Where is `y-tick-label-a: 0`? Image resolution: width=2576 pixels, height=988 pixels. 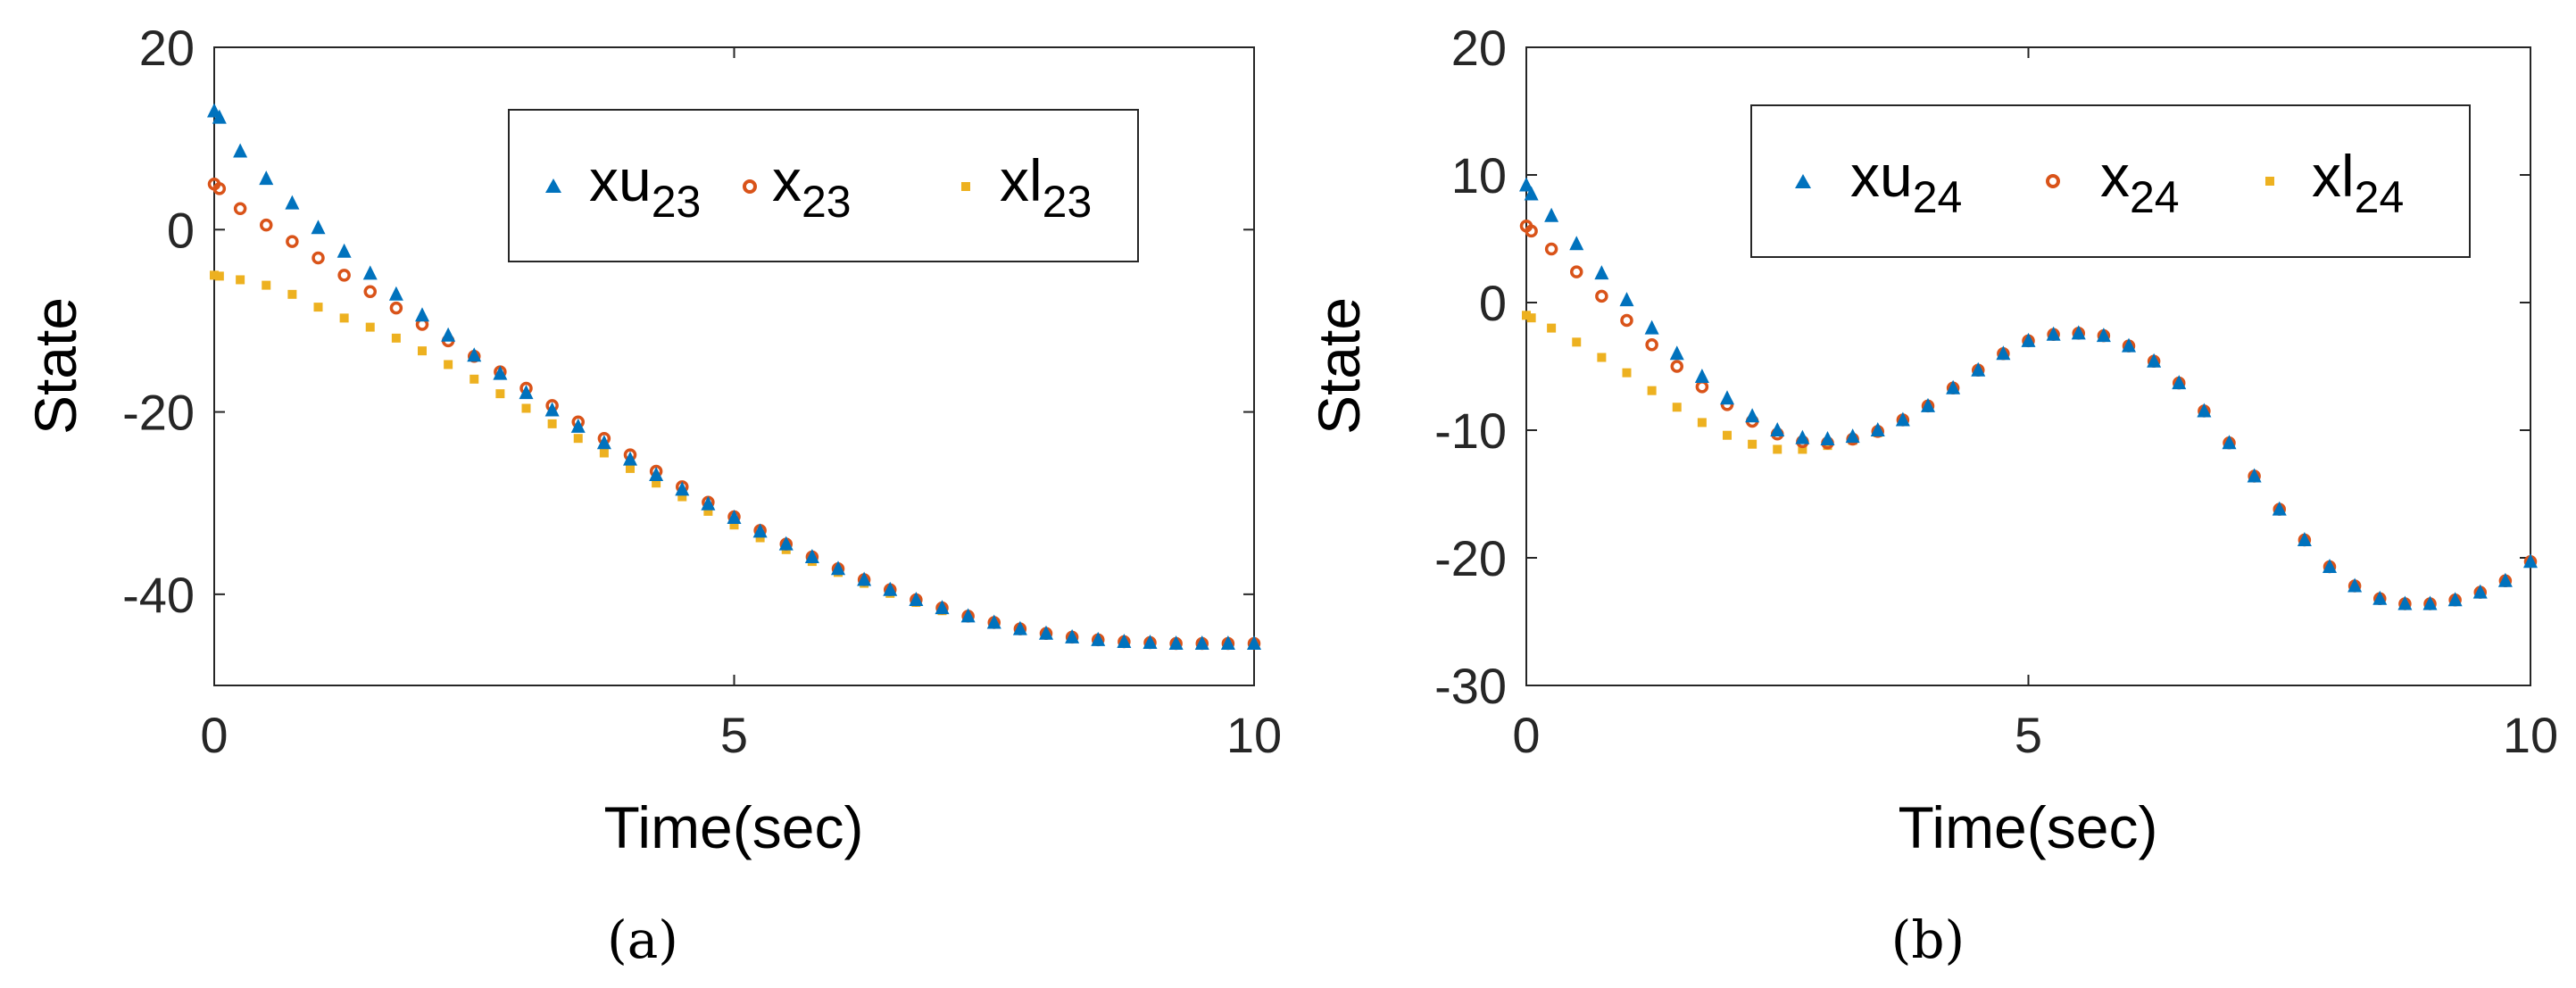
y-tick-label-a: 0 is located at coordinates (181, 230).